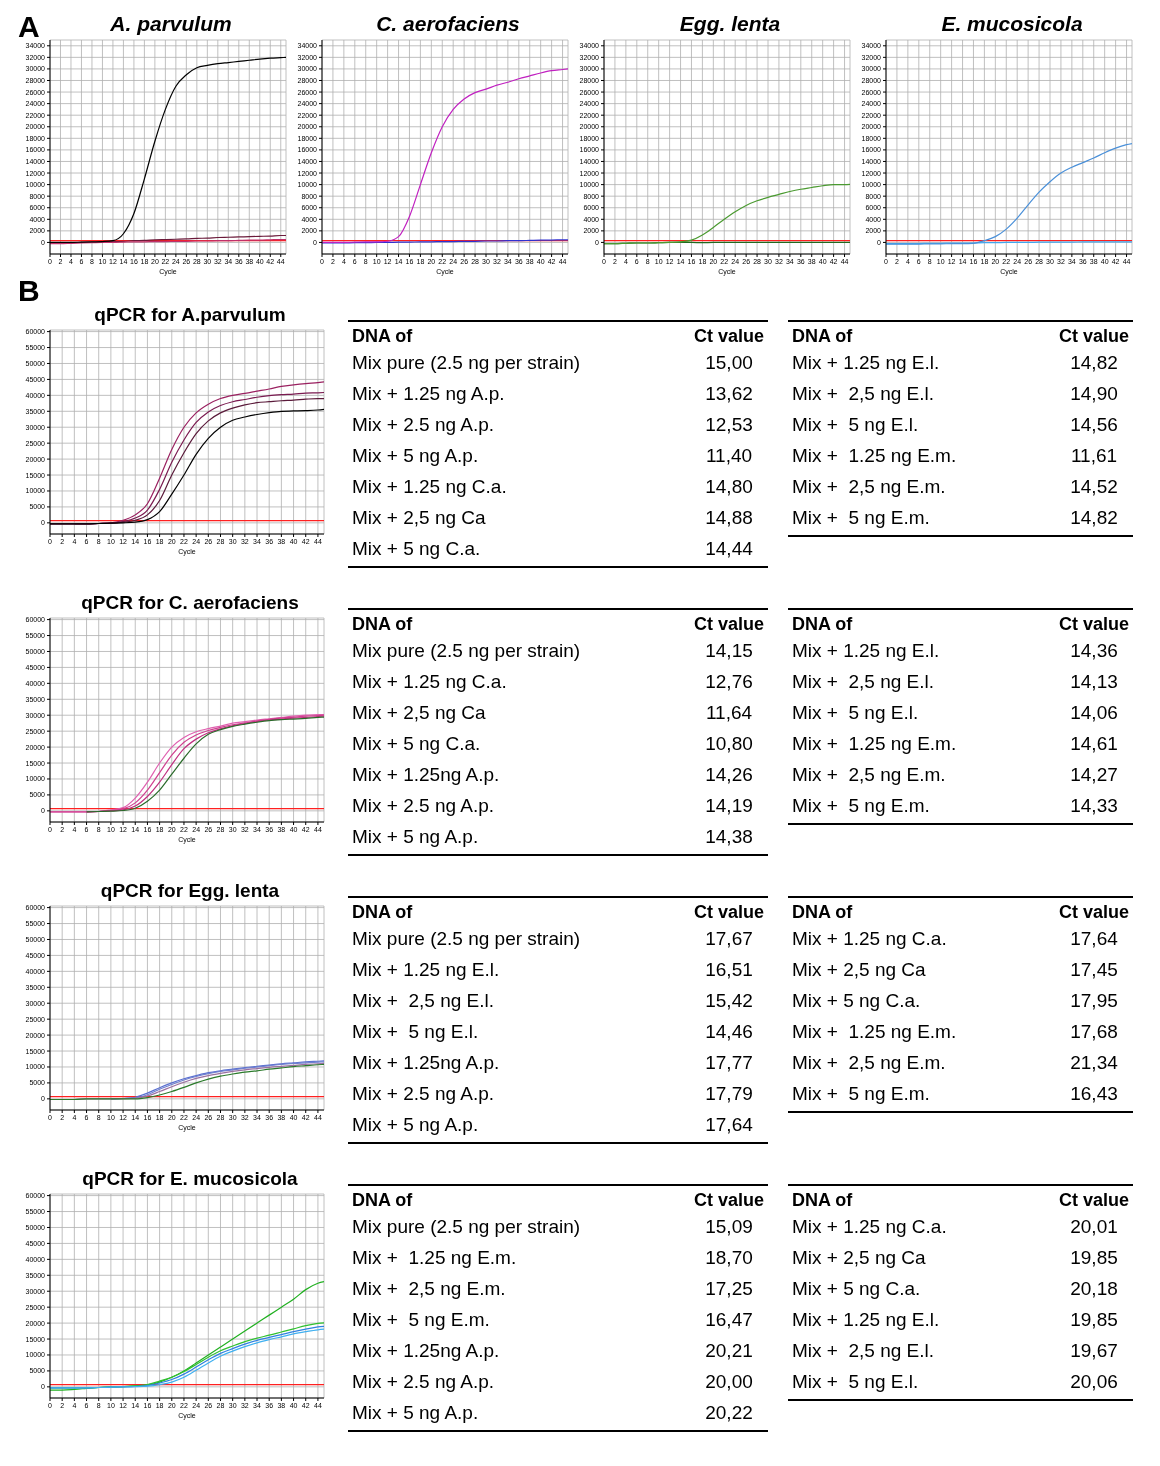 This screenshot has width=1160, height=1466. What do you see at coordinates (1094, 1094) in the screenshot?
I see `data-label: 16,43` at bounding box center [1094, 1094].